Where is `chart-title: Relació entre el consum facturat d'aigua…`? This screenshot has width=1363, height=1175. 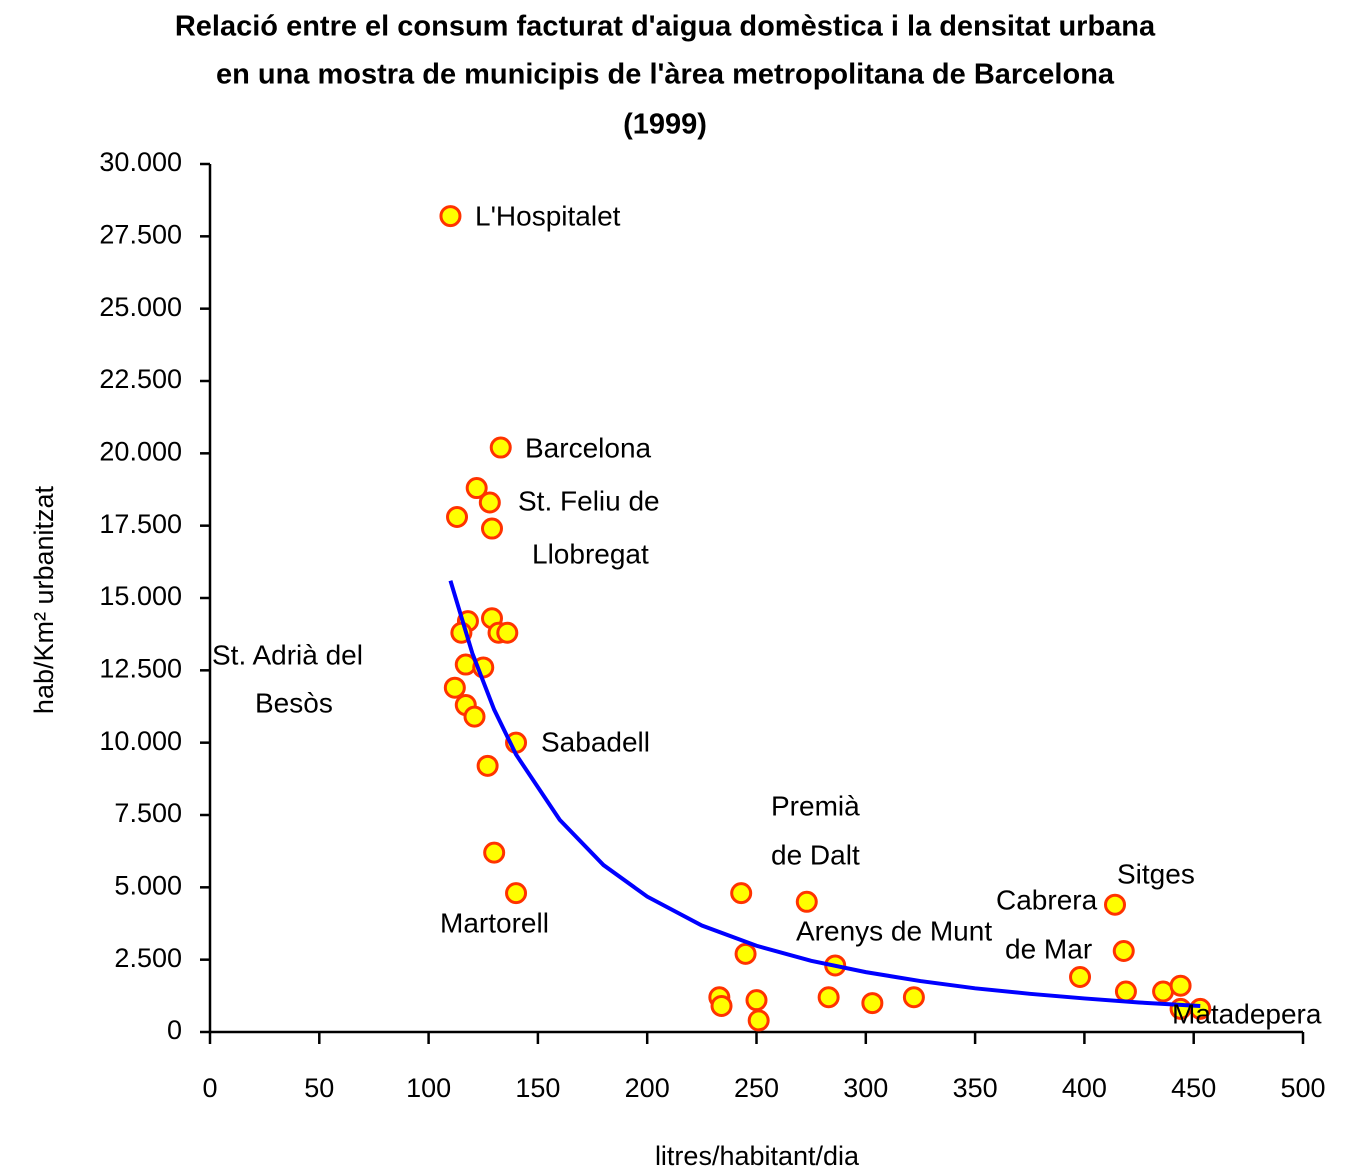 chart-title: Relació entre el consum facturat d'aigua… is located at coordinates (665, 27).